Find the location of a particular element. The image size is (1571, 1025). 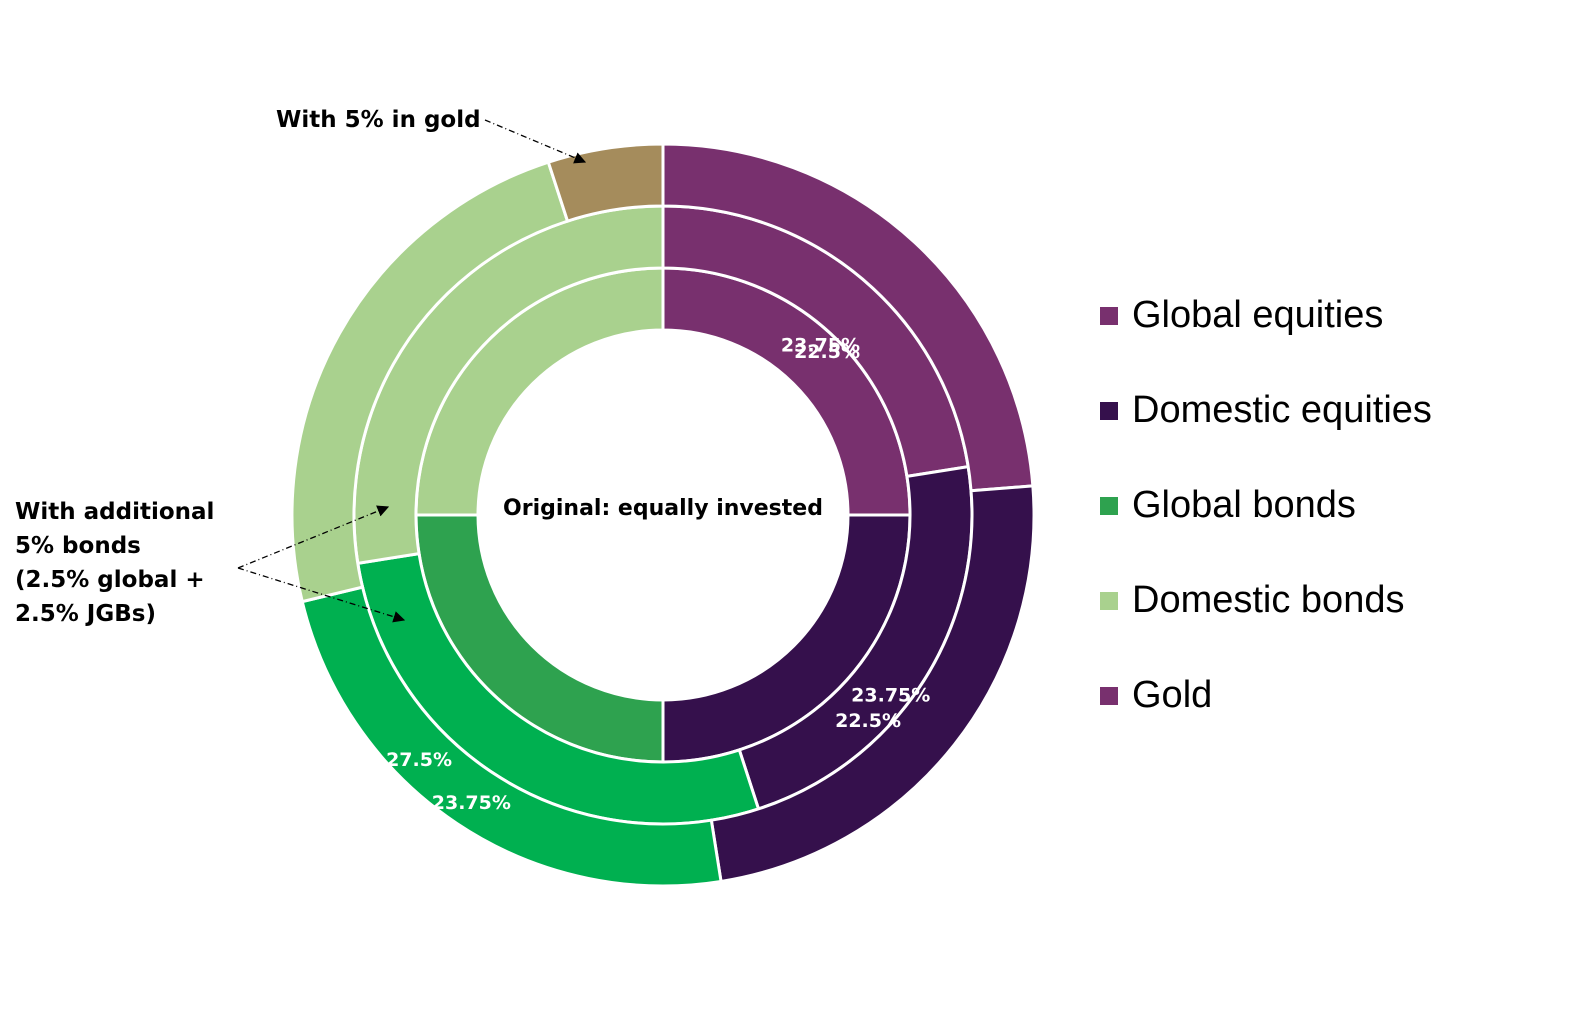

data-label-ring3-domestic-bonds: 23.75% is located at coordinates (20, 2).